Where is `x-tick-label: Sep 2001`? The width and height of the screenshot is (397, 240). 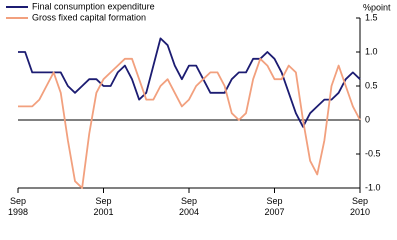
x-tick-label: Sep 2001 is located at coordinates (103, 206).